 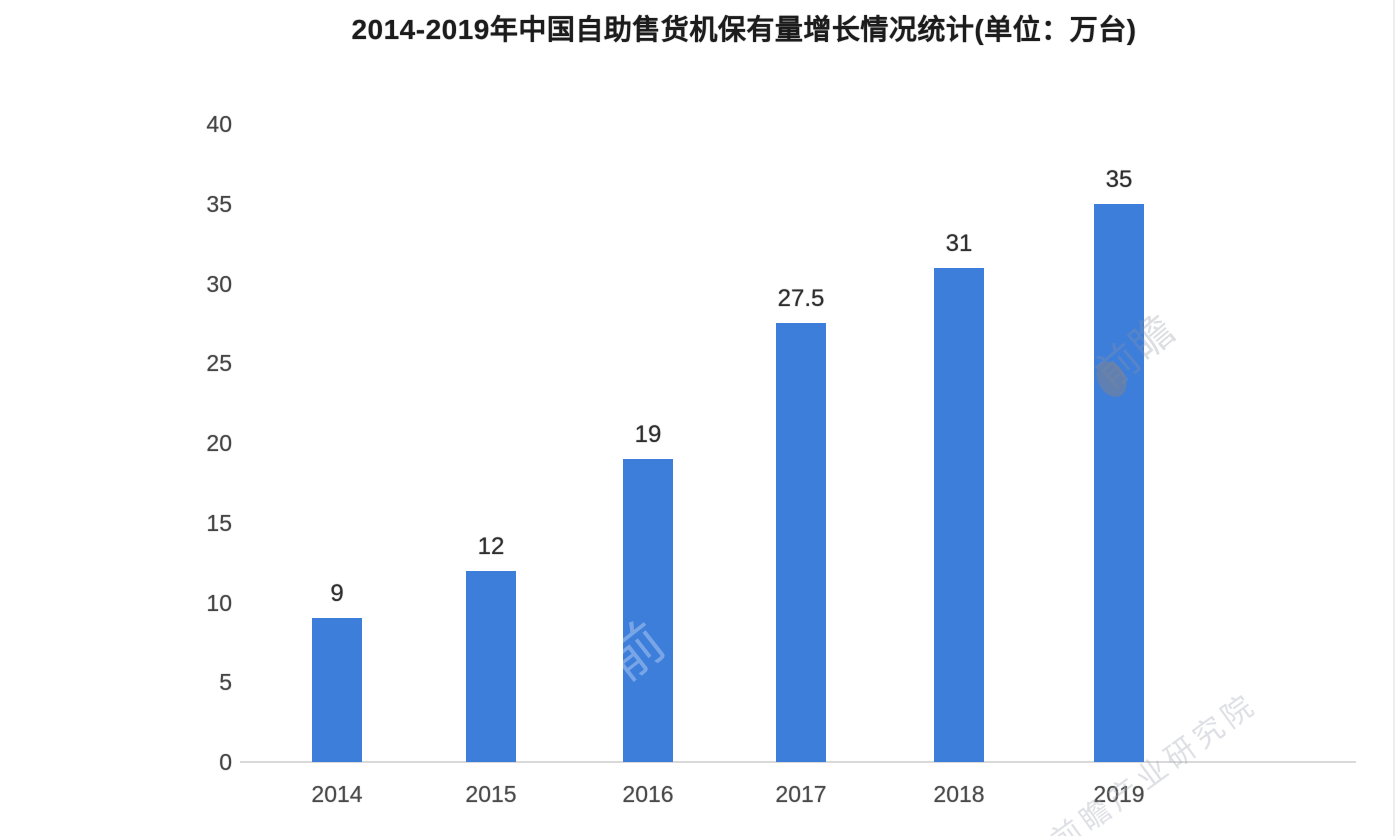 I want to click on bar-value-label: 31, so click(x=959, y=243).